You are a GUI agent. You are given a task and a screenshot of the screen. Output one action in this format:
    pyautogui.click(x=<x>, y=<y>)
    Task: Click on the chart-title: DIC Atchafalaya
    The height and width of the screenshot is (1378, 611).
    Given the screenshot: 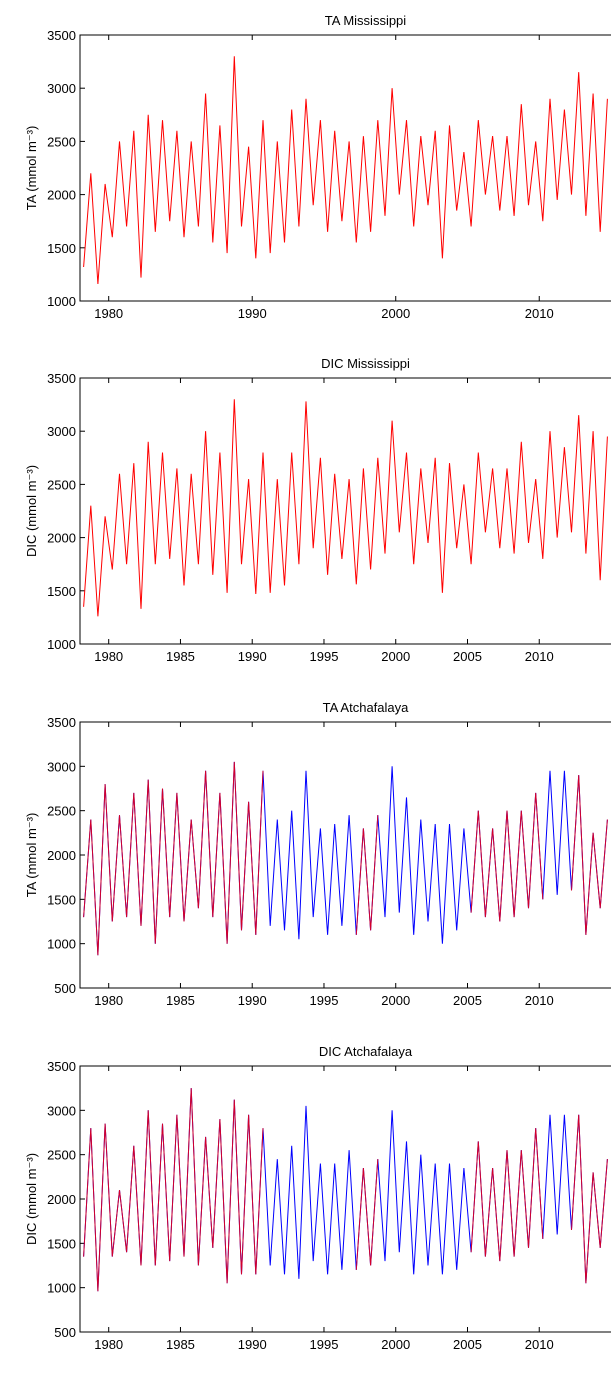 What is the action you would take?
    pyautogui.click(x=366, y=1051)
    